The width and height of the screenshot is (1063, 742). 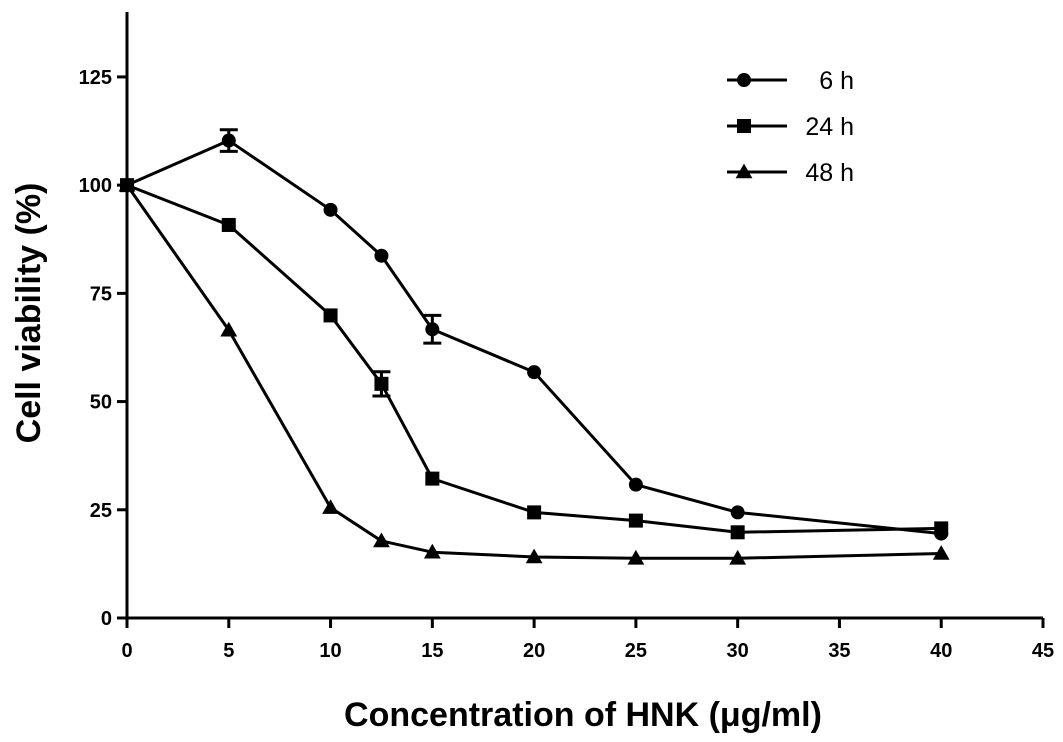 What do you see at coordinates (941, 651) in the screenshot?
I see `x-tick-label: 40` at bounding box center [941, 651].